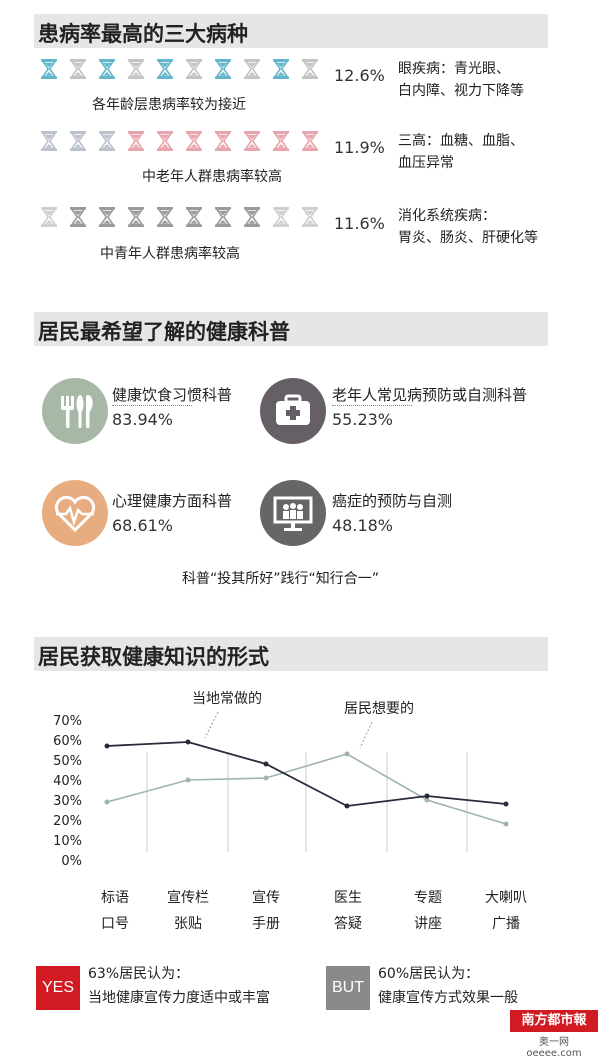 This screenshot has width=600, height=1059. Describe the element at coordinates (75, 411) in the screenshot. I see `utensils-icon` at that location.